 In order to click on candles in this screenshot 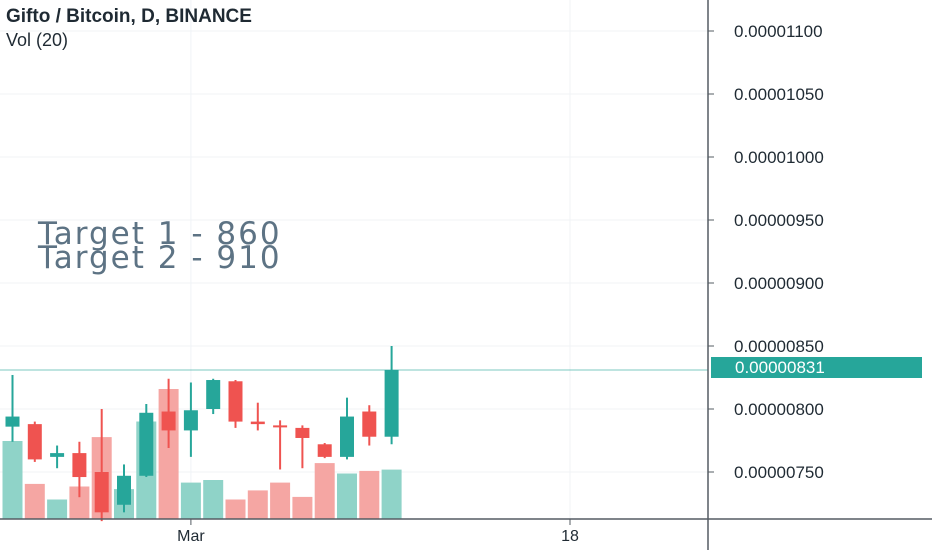, I will do `click(202, 434)`.